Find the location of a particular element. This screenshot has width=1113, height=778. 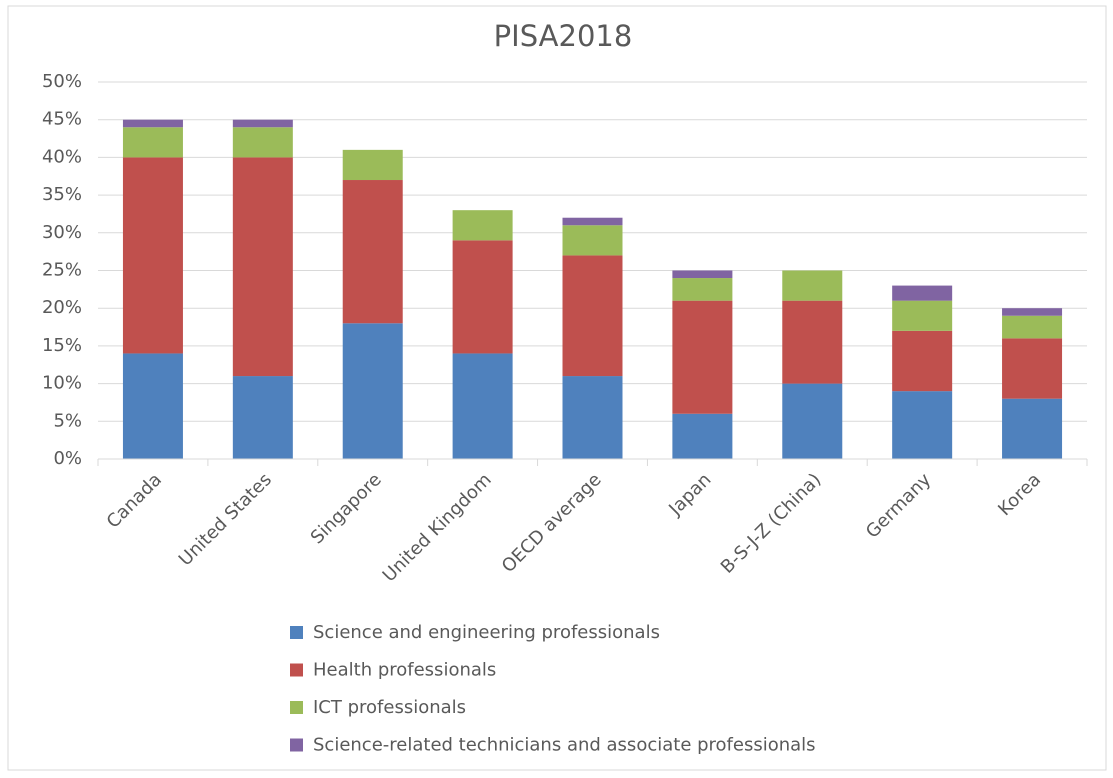

y-tick-label: 40% is located at coordinates (62, 156).